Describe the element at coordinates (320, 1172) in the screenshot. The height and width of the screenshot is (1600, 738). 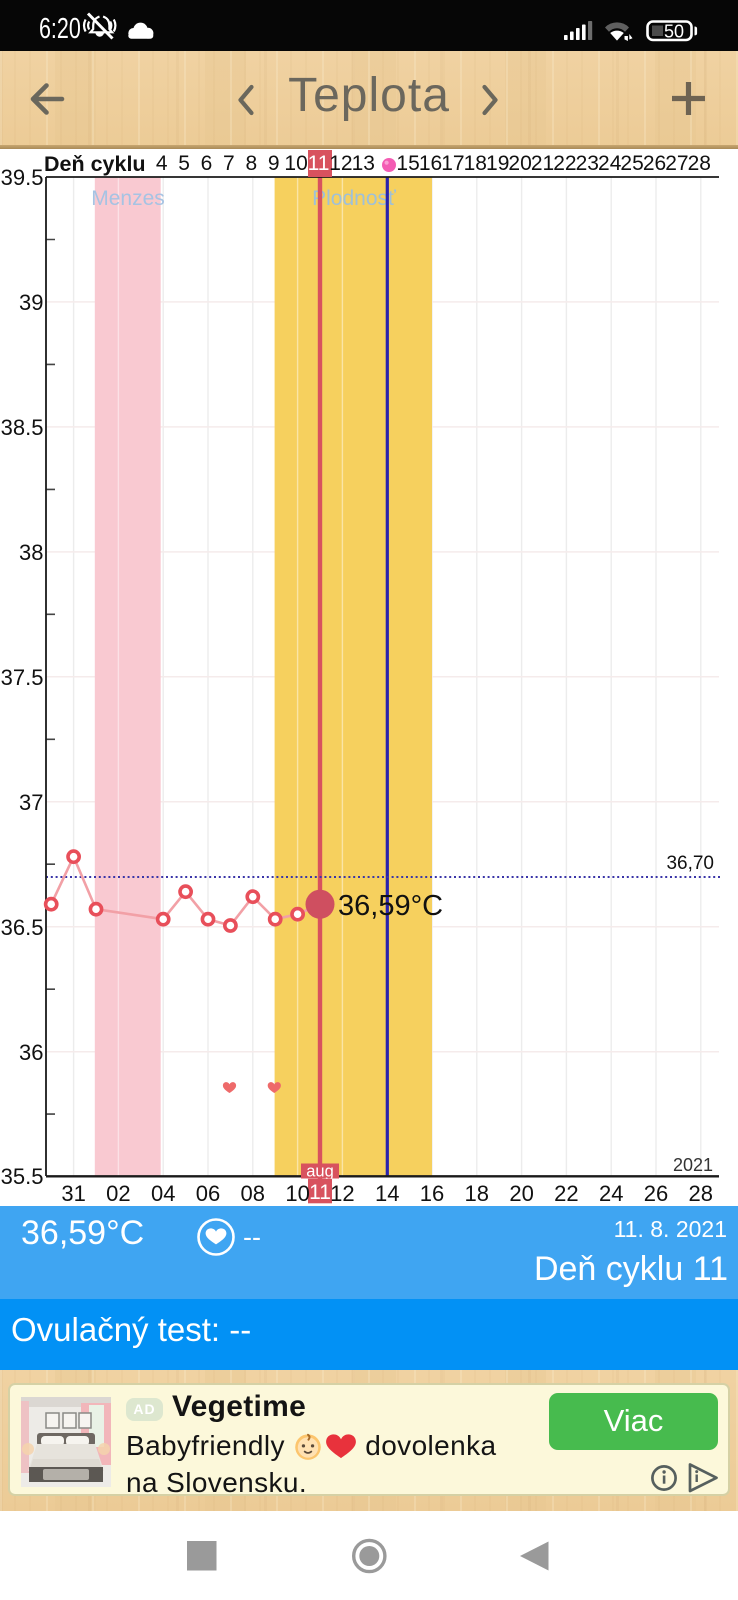
I see `svg-text: aug` at that location.